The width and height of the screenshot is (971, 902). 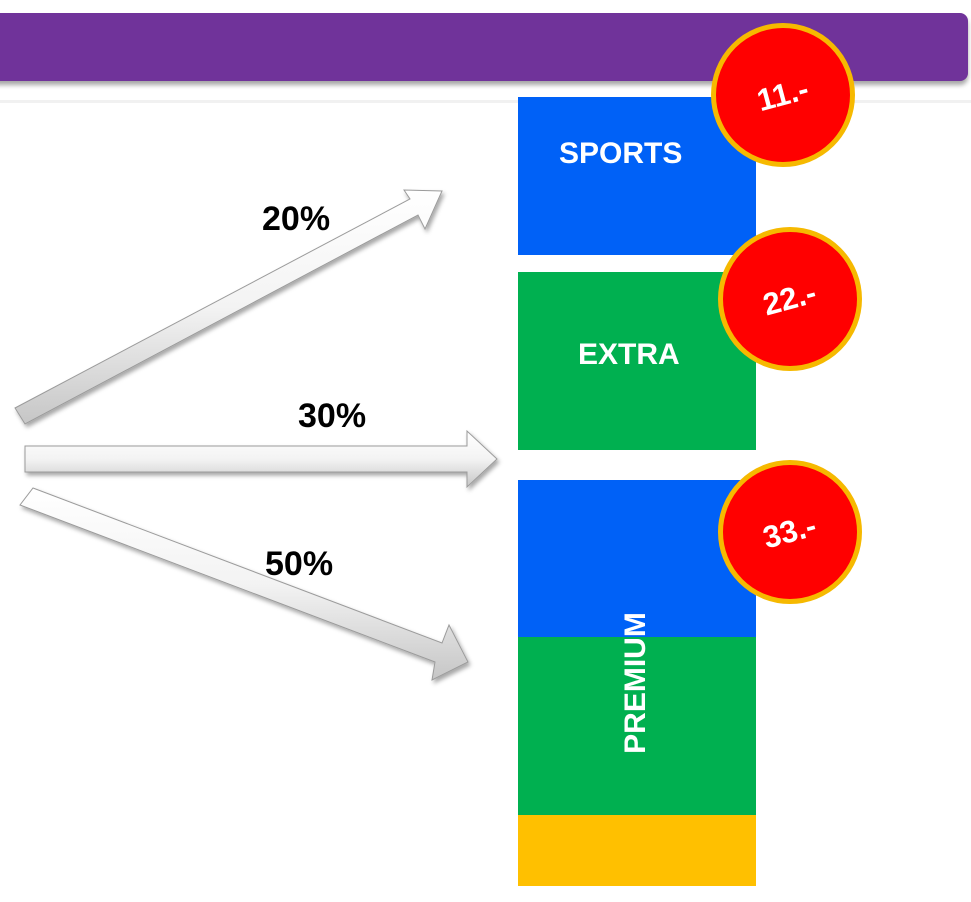 What do you see at coordinates (621, 153) in the screenshot?
I see `sports-label: SPORTS` at bounding box center [621, 153].